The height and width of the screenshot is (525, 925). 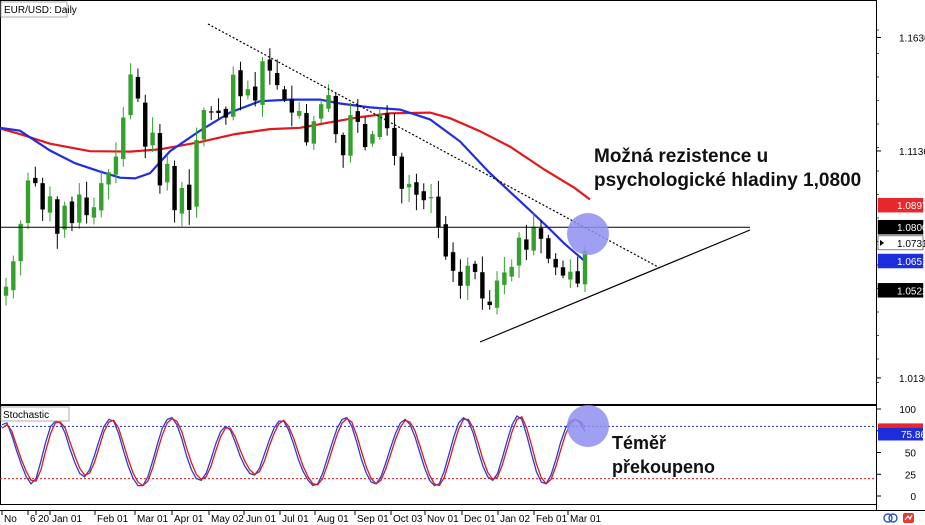 What do you see at coordinates (615, 286) in the screenshot?
I see `ascending-trendline` at bounding box center [615, 286].